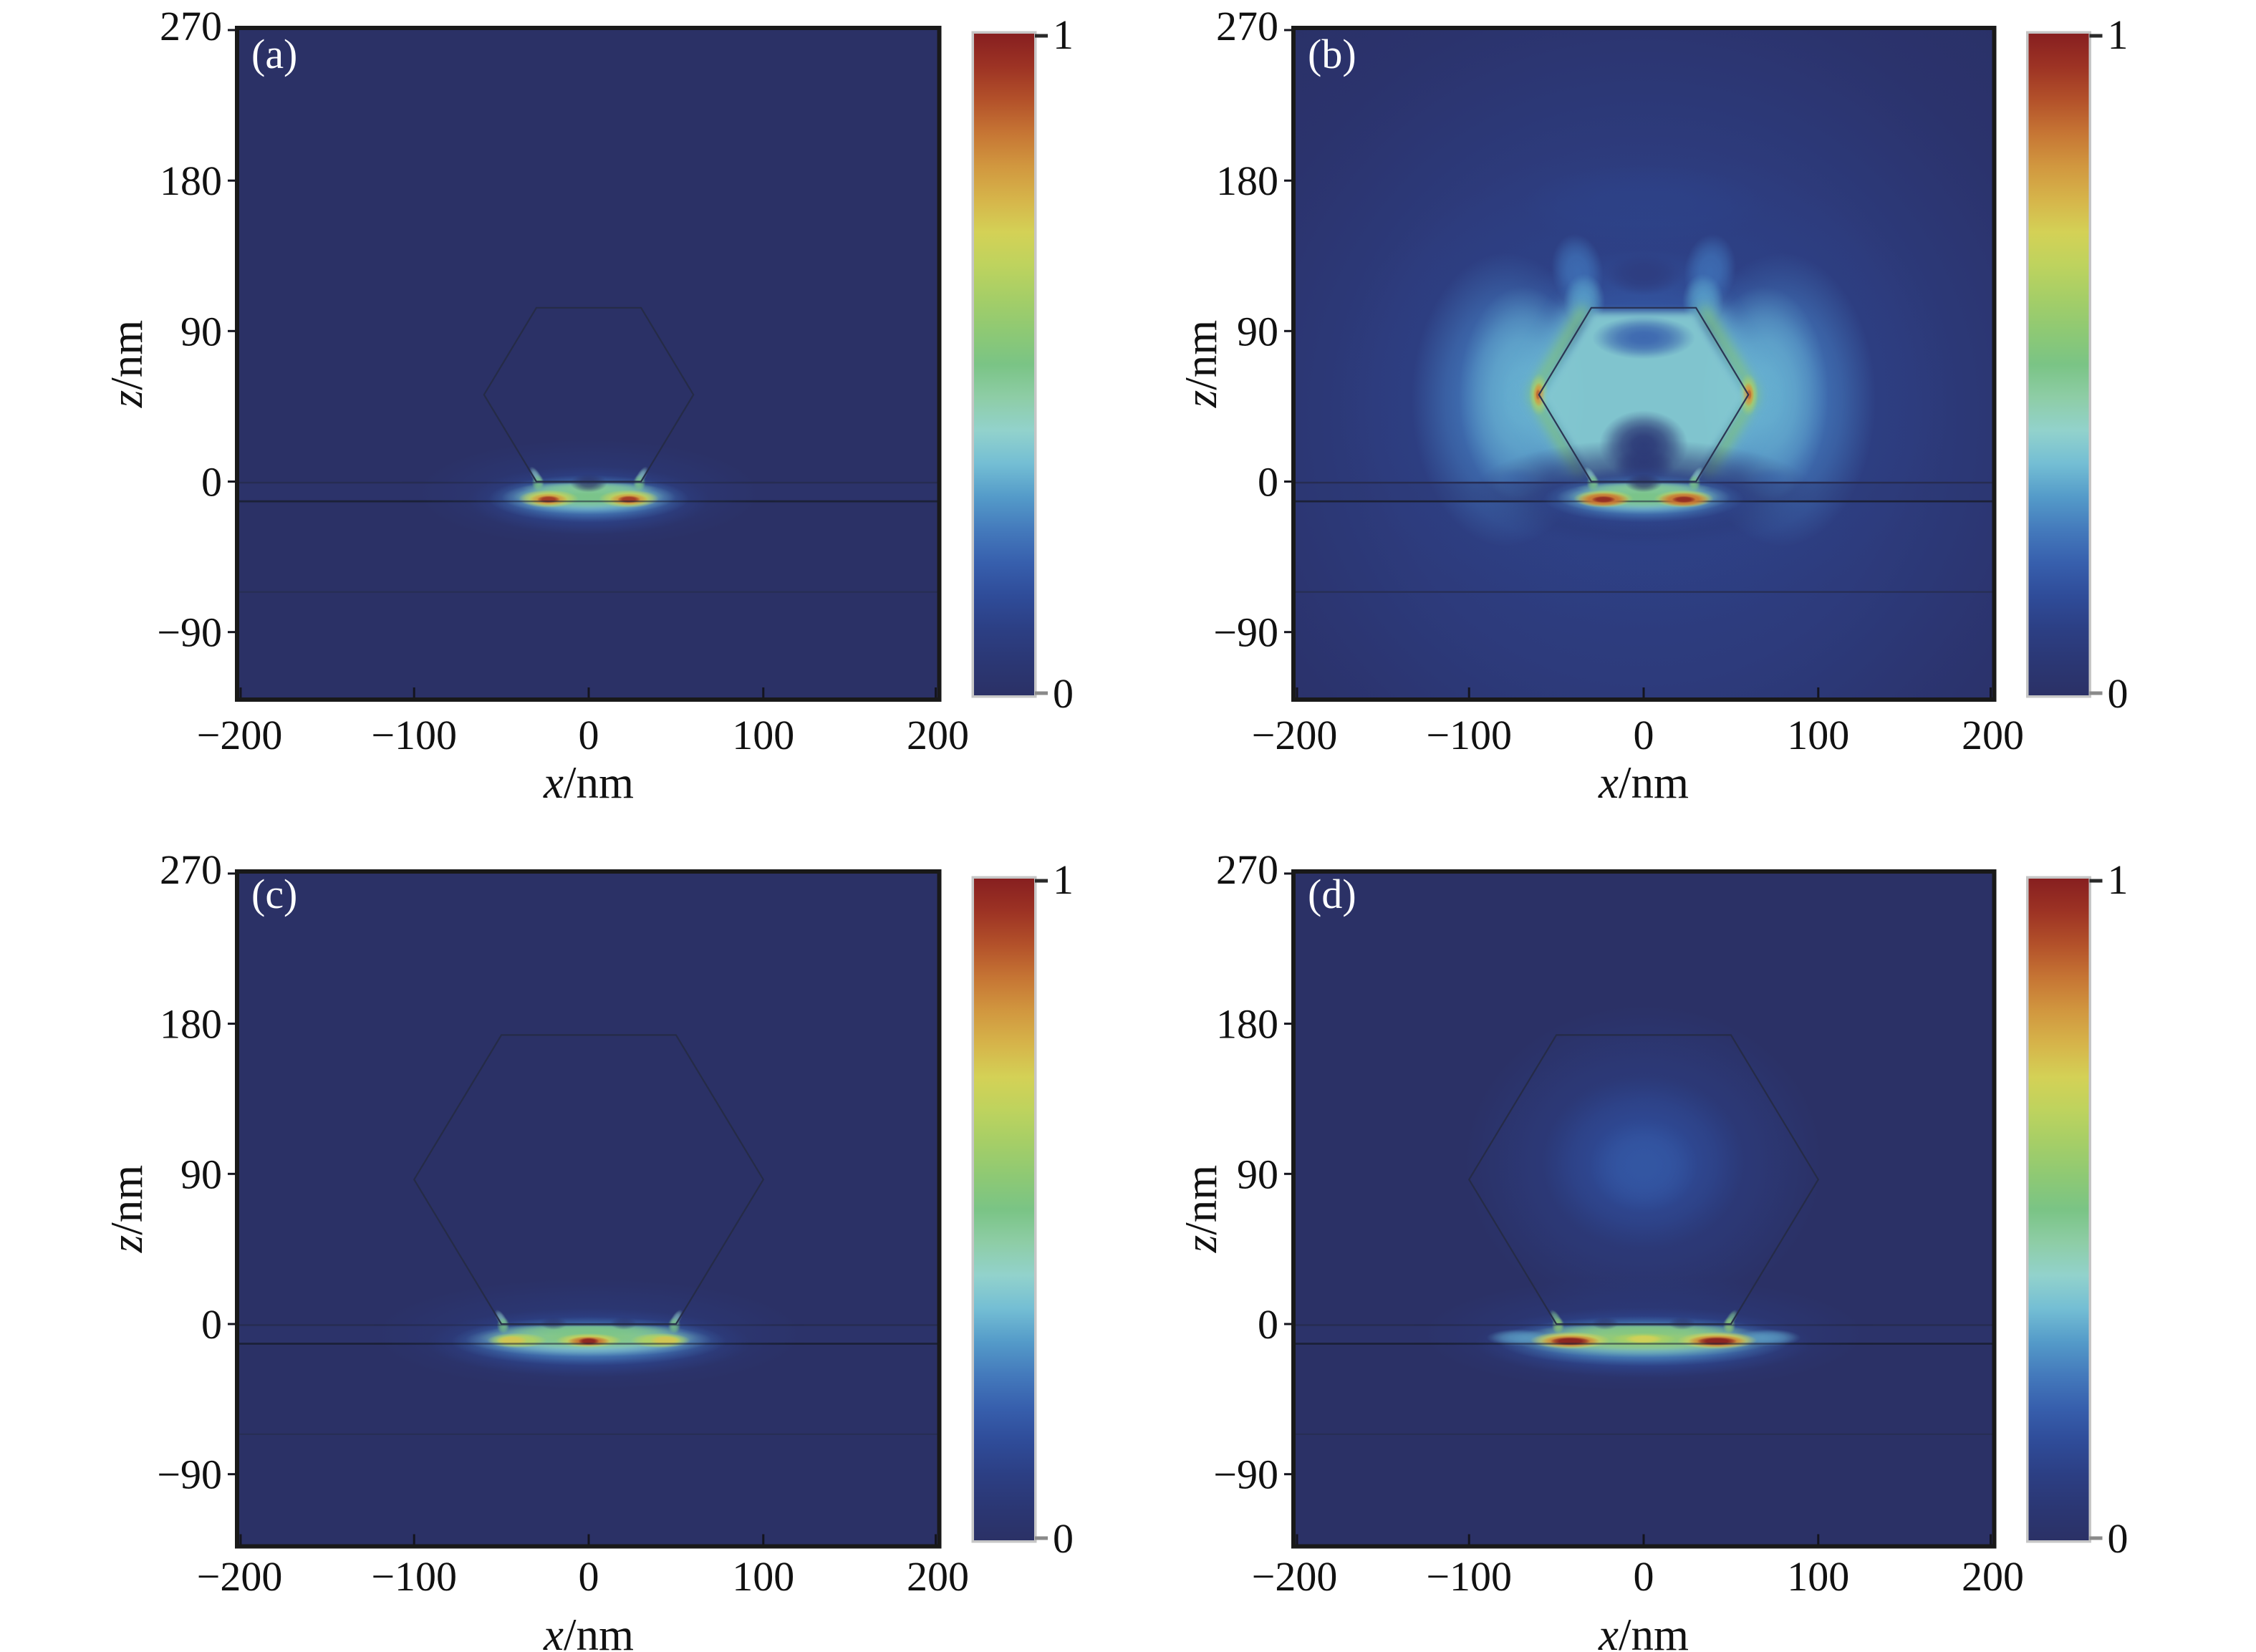 This screenshot has width=2256, height=1652. I want to click on svg-text: (d), so click(1332, 894).